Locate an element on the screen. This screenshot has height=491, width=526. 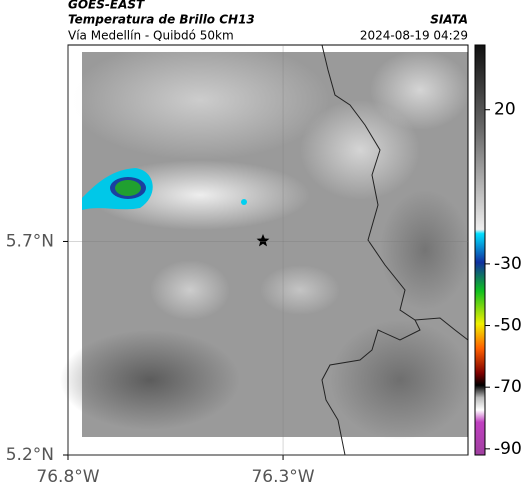
colorbar is located at coordinates (480, 250).